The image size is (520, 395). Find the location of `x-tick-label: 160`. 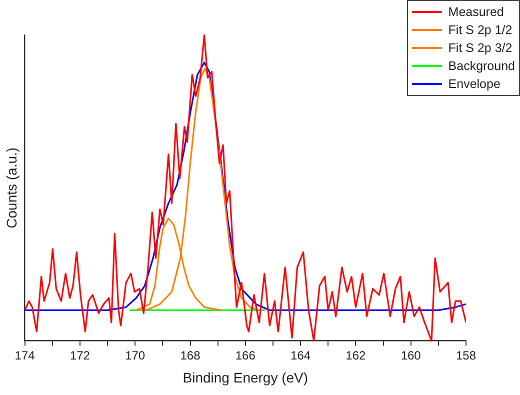

x-tick-label: 160 is located at coordinates (411, 355).